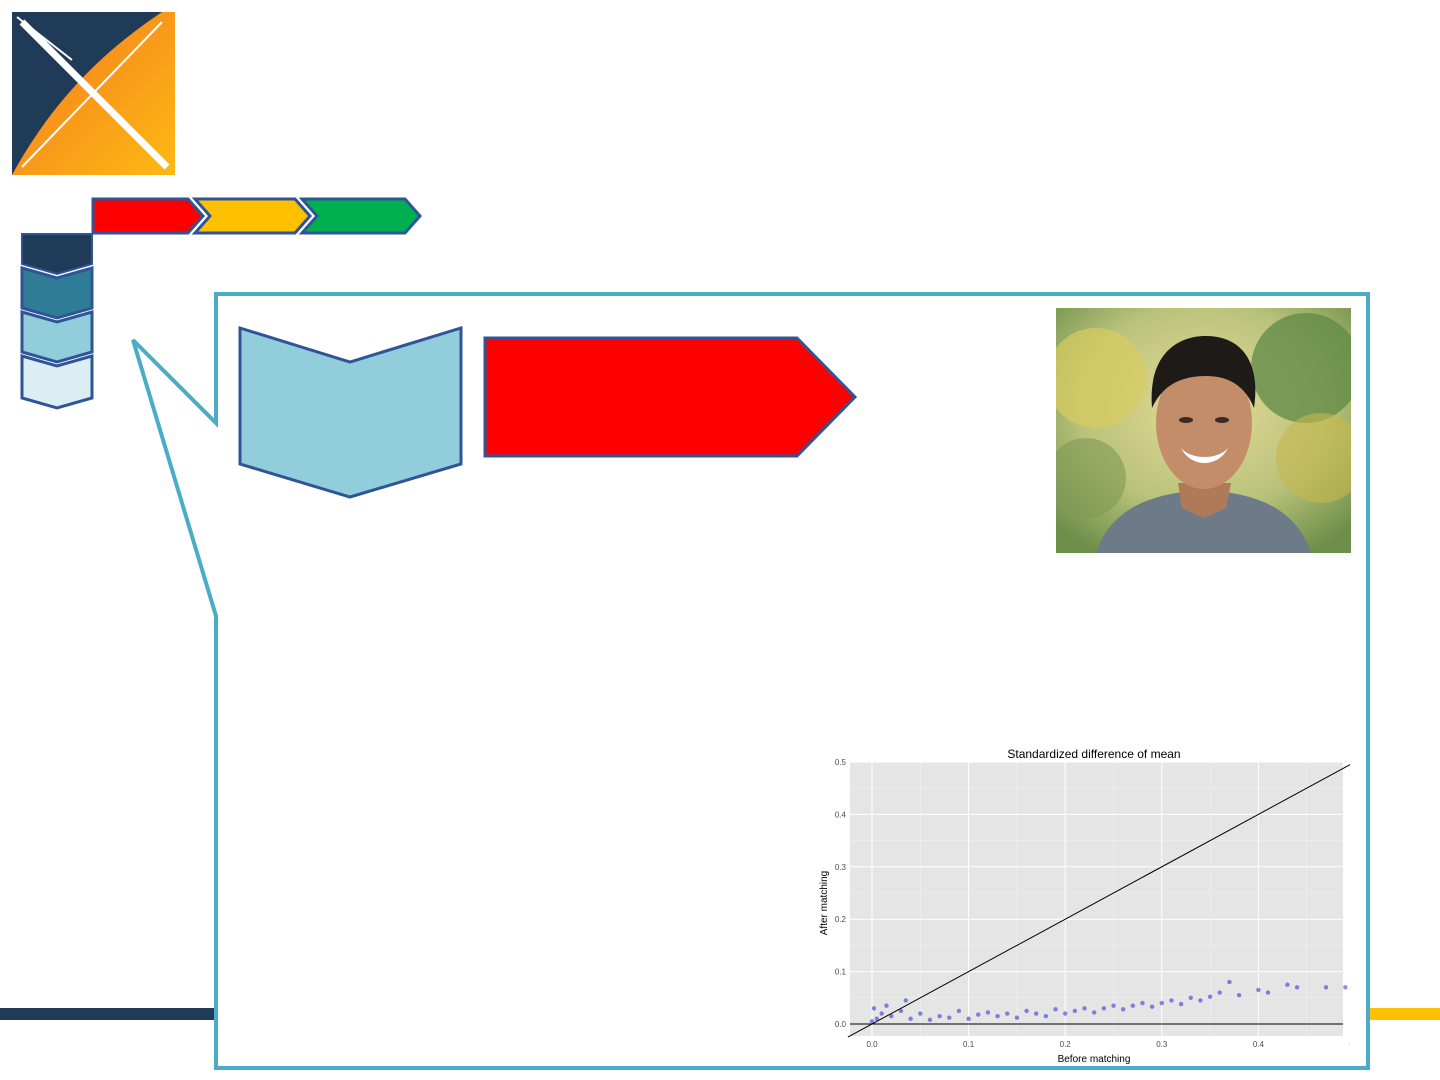  I want to click on x-tick-label: 0.3, so click(1162, 1044).